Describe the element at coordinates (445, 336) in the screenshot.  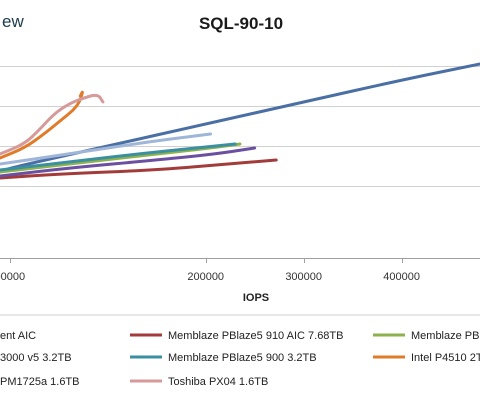
I see `legend-item-label: Memblaze PBlaze5` at that location.